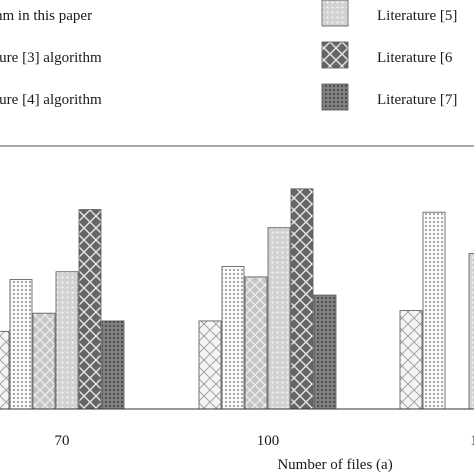 This screenshot has width=474, height=474. I want to click on legend-label-4: Literature [5], so click(417, 16).